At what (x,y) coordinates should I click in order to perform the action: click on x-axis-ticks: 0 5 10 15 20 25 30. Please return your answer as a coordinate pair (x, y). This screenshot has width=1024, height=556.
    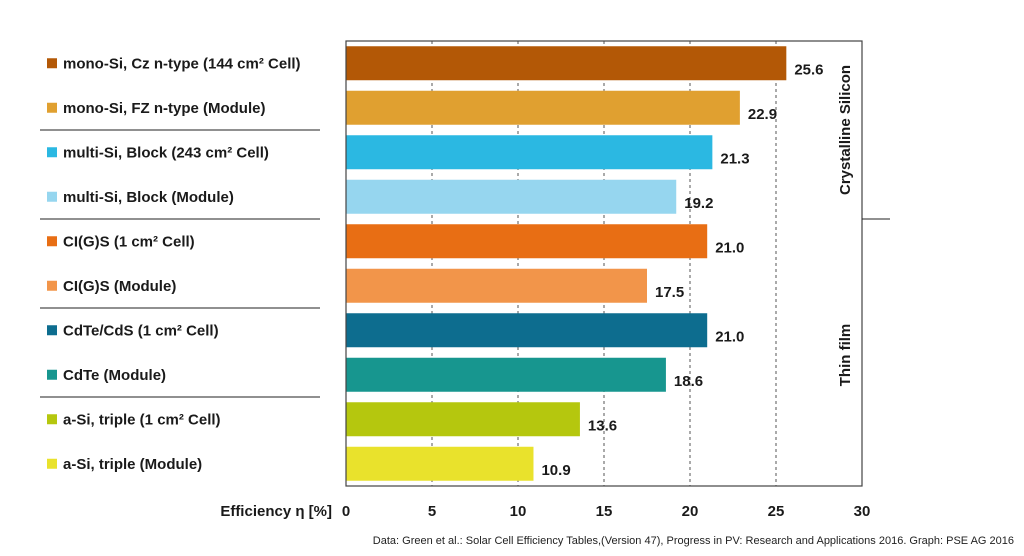
    Looking at the image, I should click on (606, 511).